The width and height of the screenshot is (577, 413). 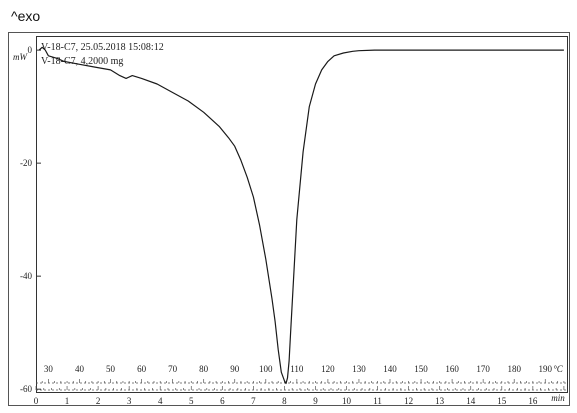 What do you see at coordinates (25, 16) in the screenshot?
I see `exo-label: ^exo` at bounding box center [25, 16].